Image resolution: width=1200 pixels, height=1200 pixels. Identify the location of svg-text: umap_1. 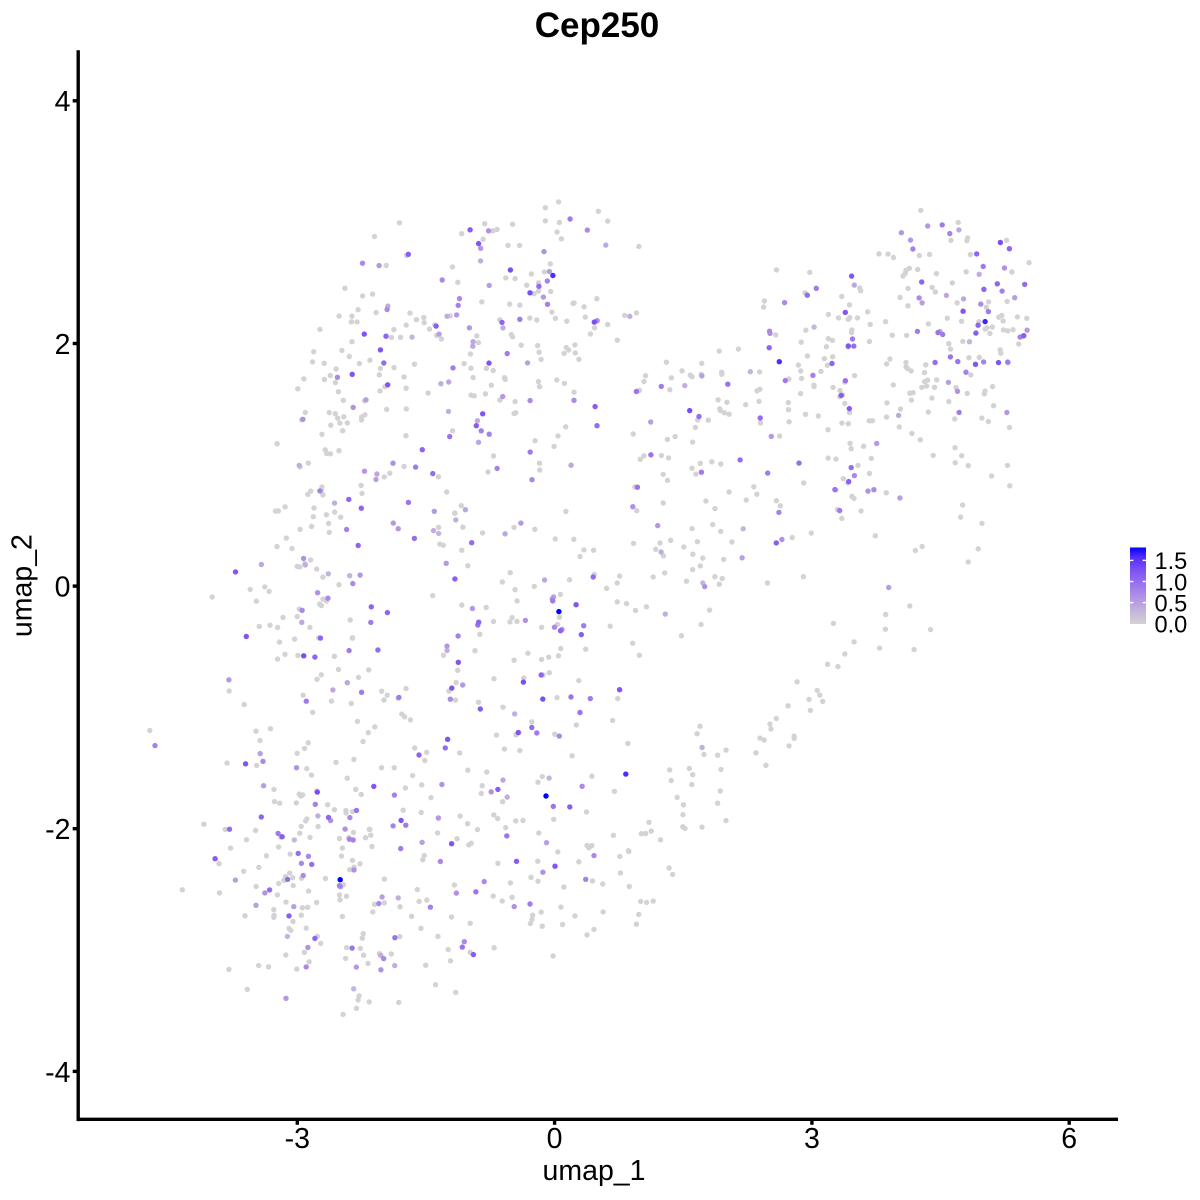
(594, 1171).